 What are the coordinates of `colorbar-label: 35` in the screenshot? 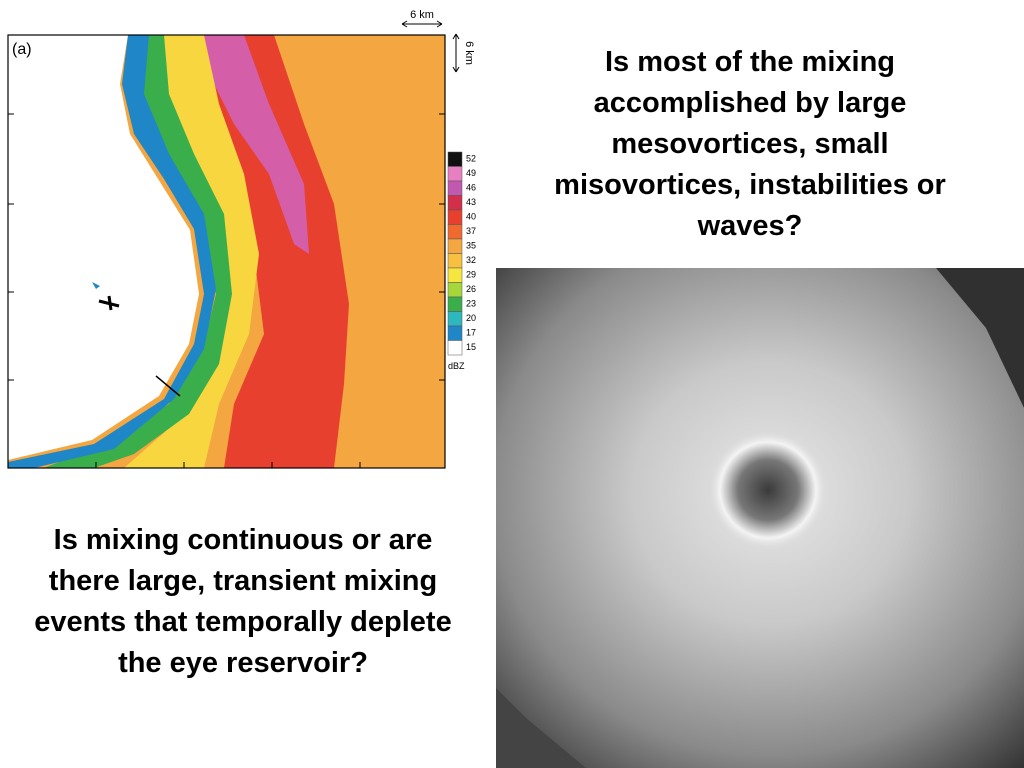 It's located at (471, 245).